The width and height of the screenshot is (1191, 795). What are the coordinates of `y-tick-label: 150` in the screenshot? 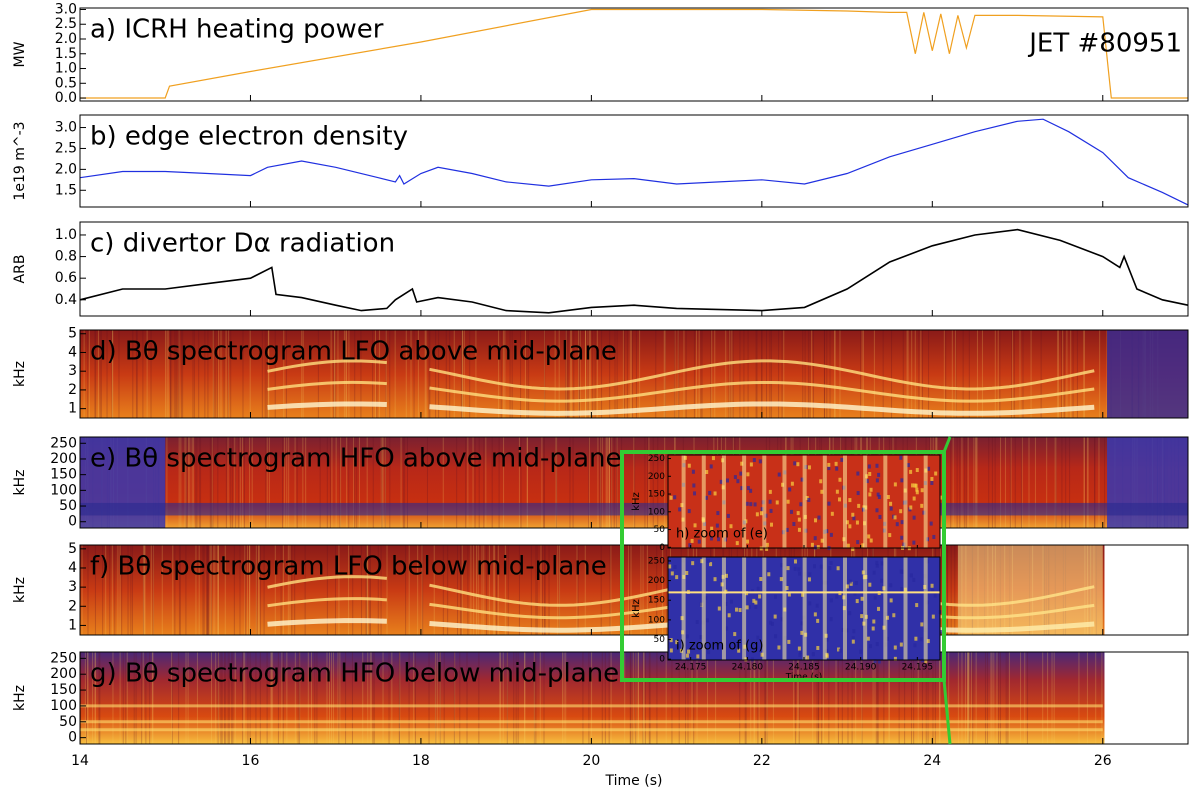 It's located at (656, 495).